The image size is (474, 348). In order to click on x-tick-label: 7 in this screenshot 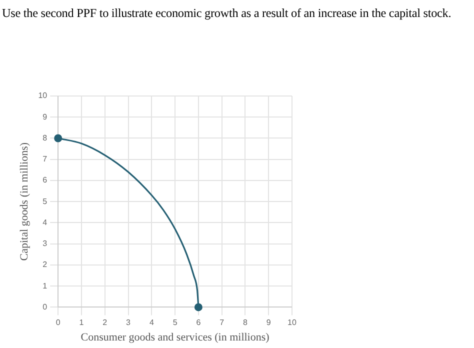, I will do `click(222, 323)`.